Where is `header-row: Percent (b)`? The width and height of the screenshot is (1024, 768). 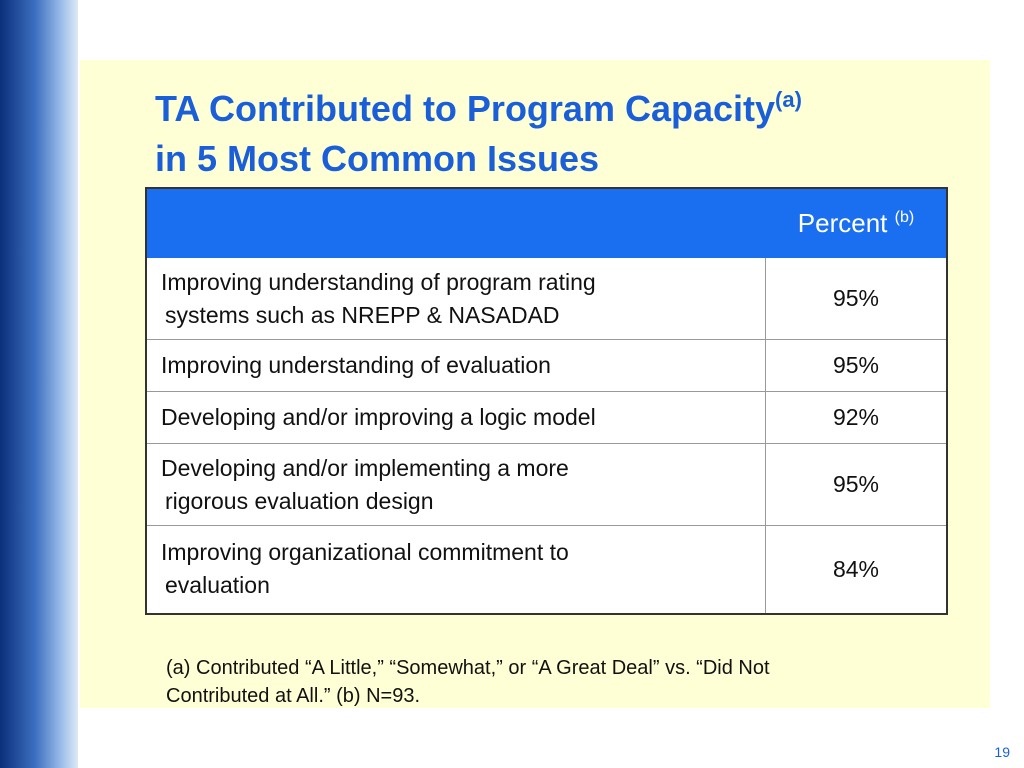 header-row: Percent (b) is located at coordinates (546, 222).